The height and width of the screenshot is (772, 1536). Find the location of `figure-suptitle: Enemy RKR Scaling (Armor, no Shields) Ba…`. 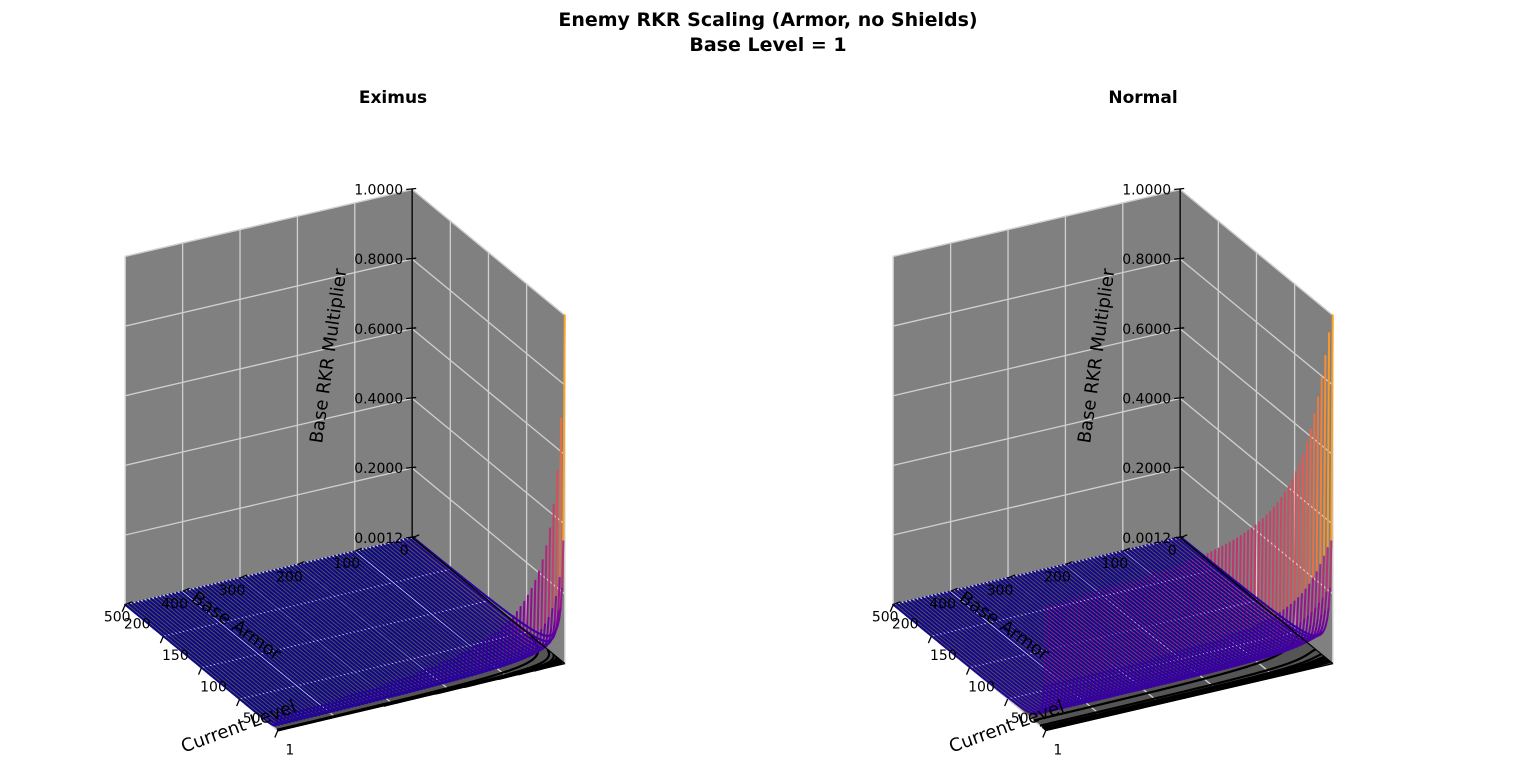

figure-suptitle: Enemy RKR Scaling (Armor, no Shields) Ba… is located at coordinates (768, 32).